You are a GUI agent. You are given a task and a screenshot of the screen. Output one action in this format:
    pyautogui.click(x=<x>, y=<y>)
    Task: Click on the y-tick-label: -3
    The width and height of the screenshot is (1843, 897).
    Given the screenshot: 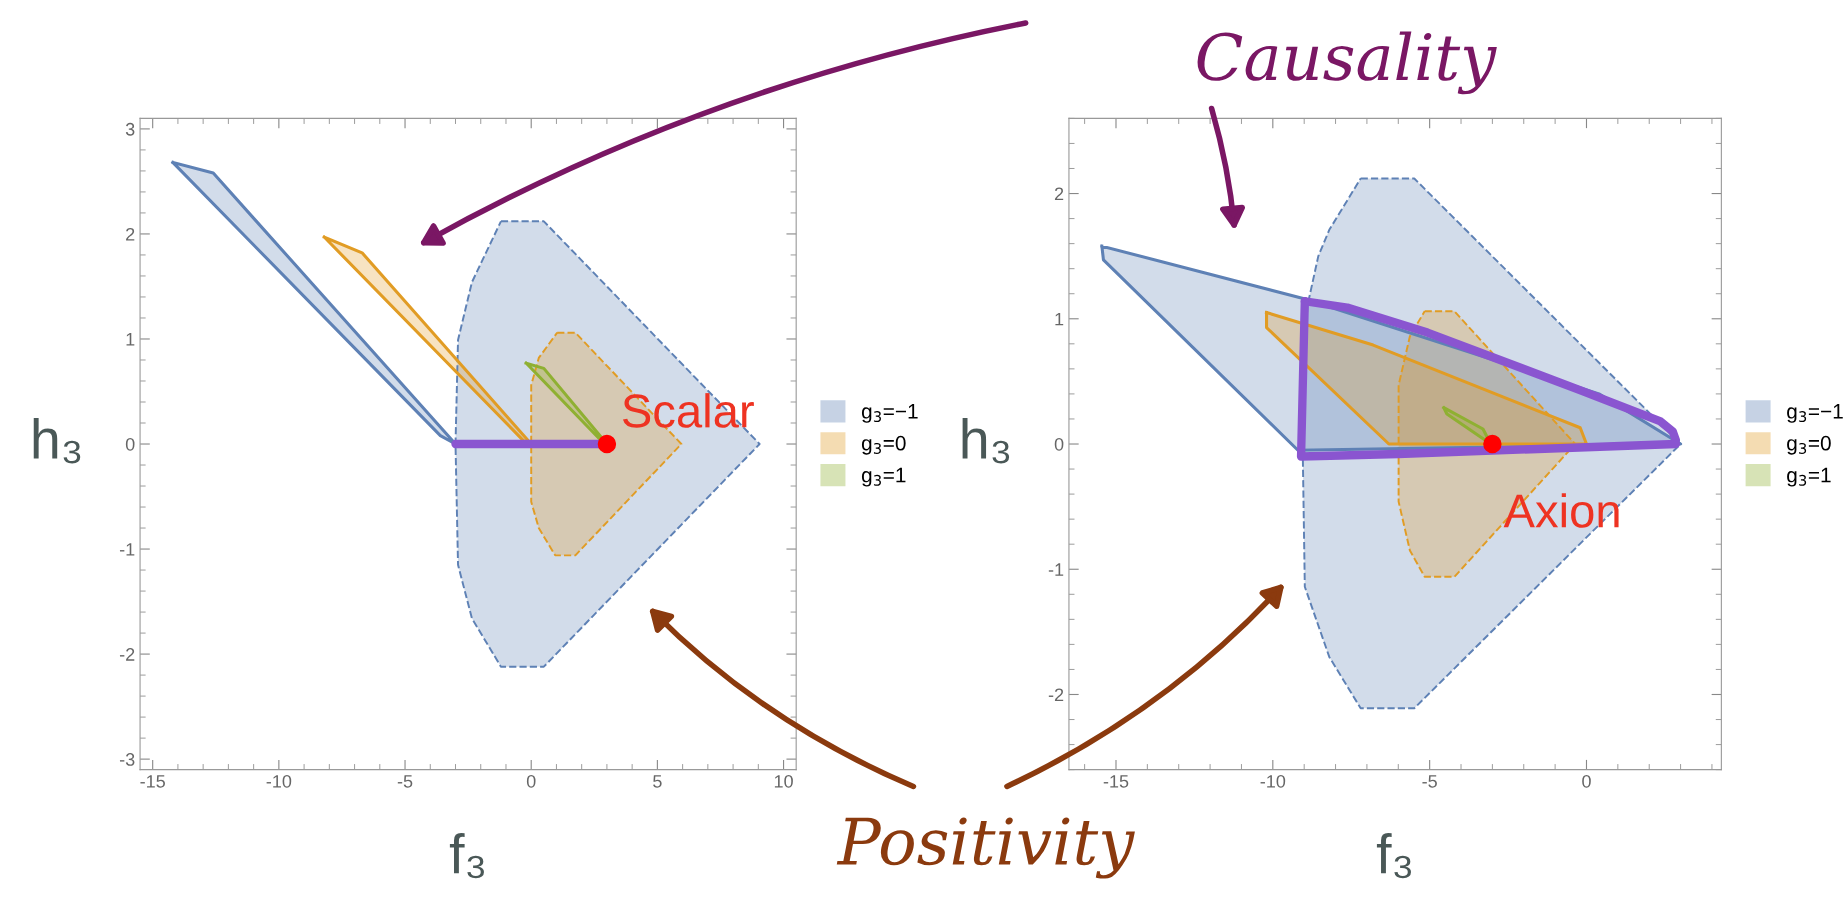 What is the action you would take?
    pyautogui.click(x=127, y=759)
    